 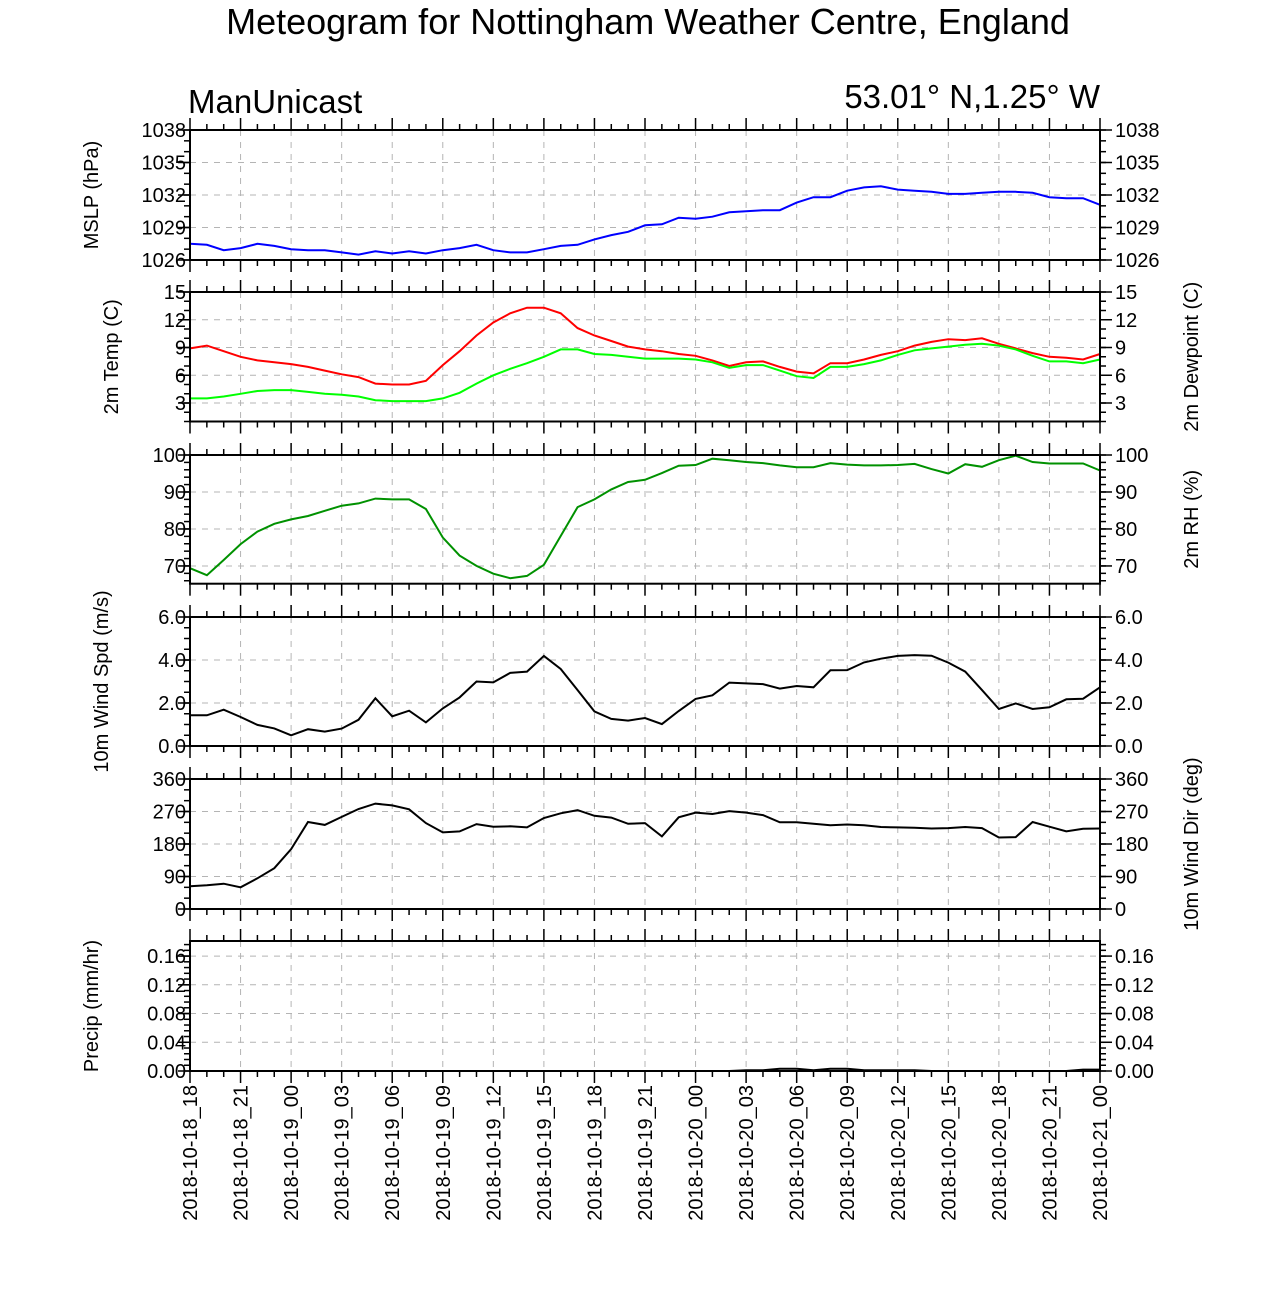 I want to click on y-tick-label-left: 1035, so click(x=164, y=164).